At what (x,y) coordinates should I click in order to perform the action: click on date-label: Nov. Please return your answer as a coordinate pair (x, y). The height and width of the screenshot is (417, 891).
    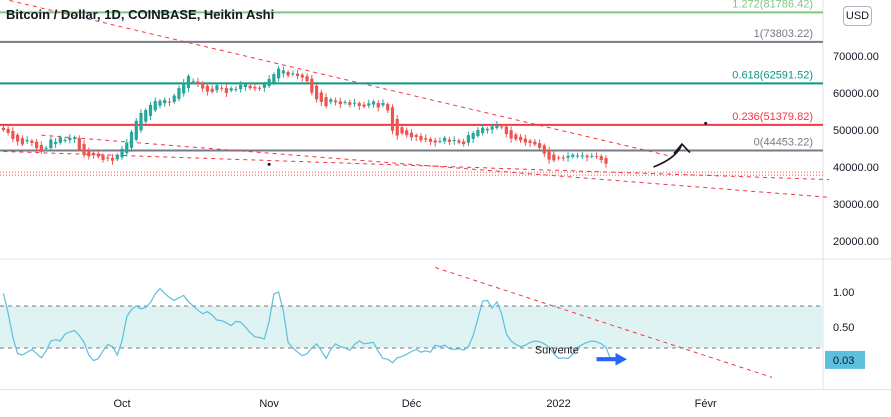
    Looking at the image, I should click on (269, 404).